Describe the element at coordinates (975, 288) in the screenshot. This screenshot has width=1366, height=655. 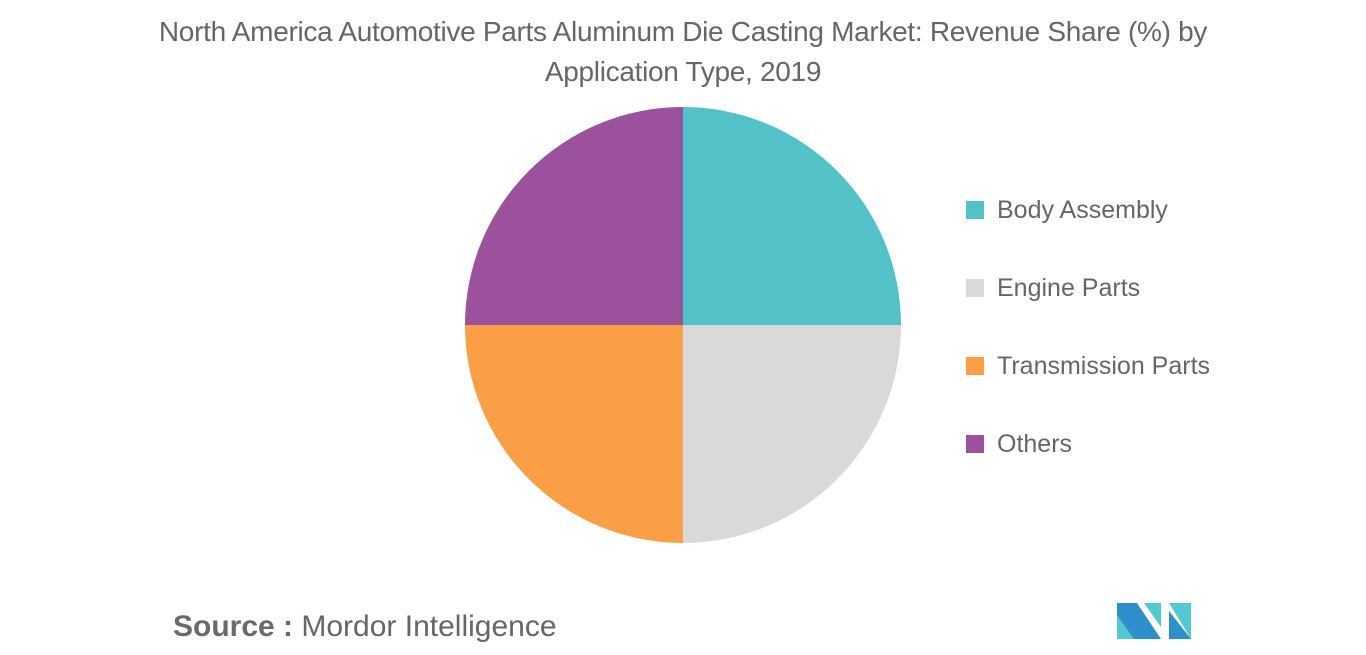
I see `legend-swatch-engine-parts` at that location.